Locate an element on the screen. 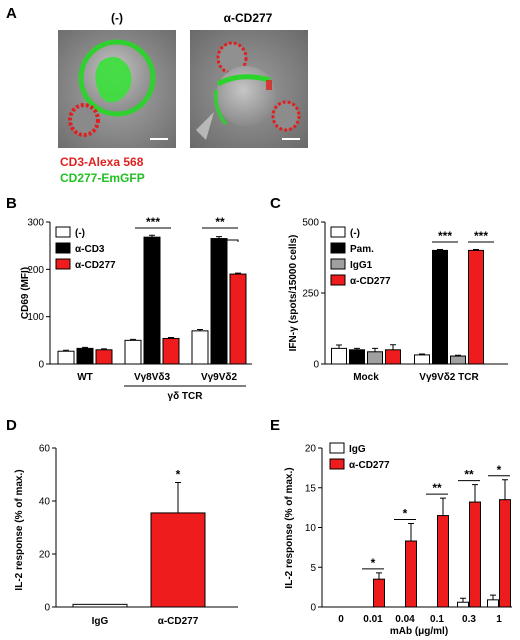  panel-c-label: C is located at coordinates (275, 203).